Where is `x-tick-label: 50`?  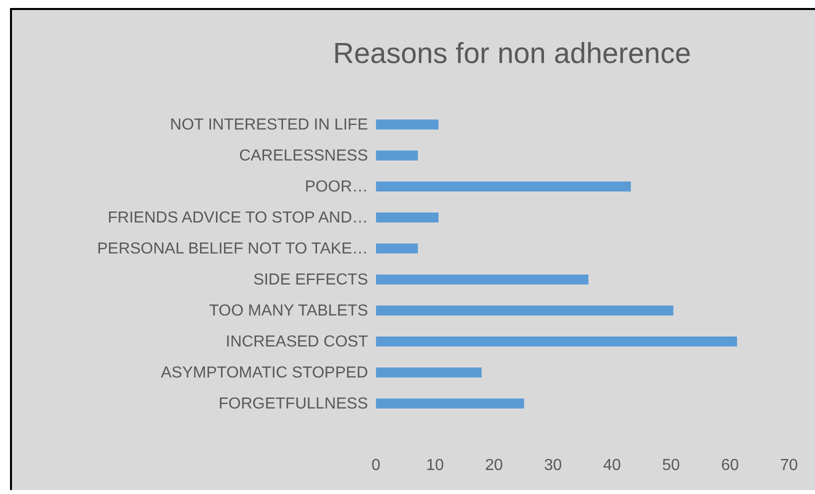
x-tick-label: 50 is located at coordinates (671, 465).